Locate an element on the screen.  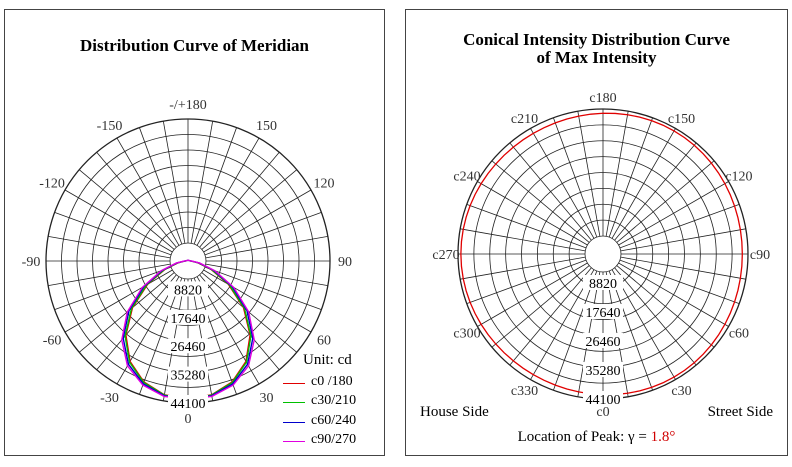
conical-angle-label: c90 is located at coordinates (760, 255).